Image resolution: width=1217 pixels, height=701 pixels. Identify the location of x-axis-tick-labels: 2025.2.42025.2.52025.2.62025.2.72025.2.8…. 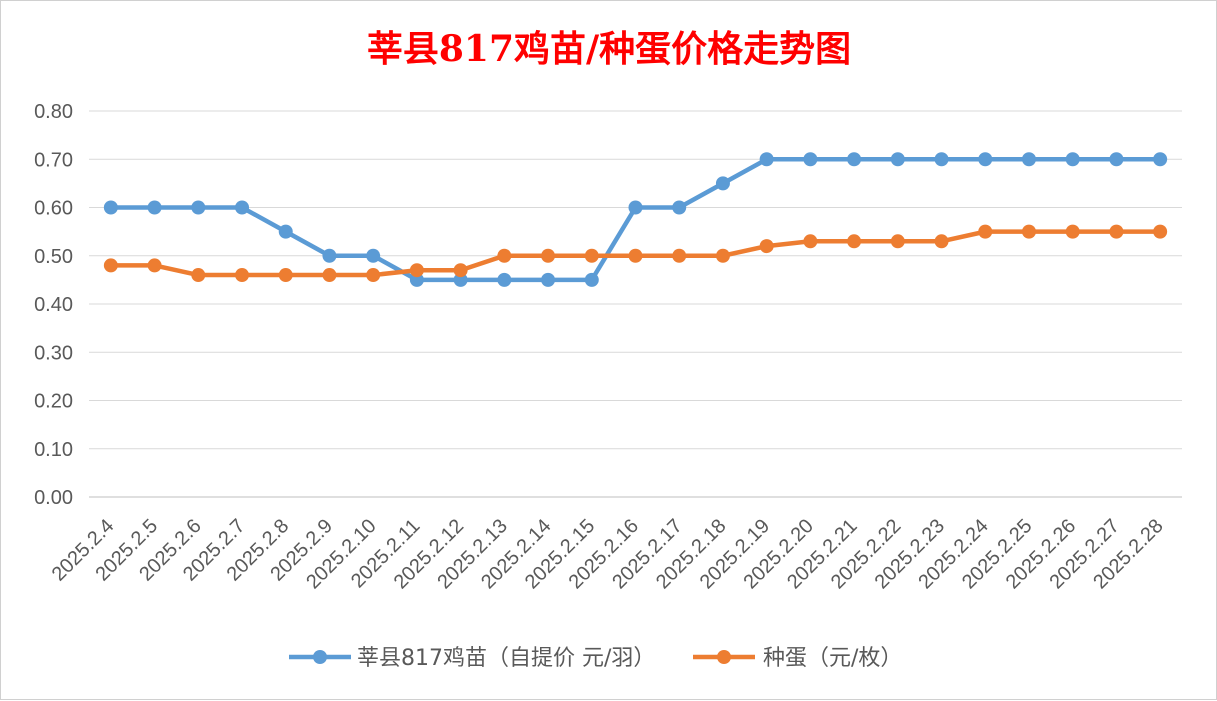
(608, 554).